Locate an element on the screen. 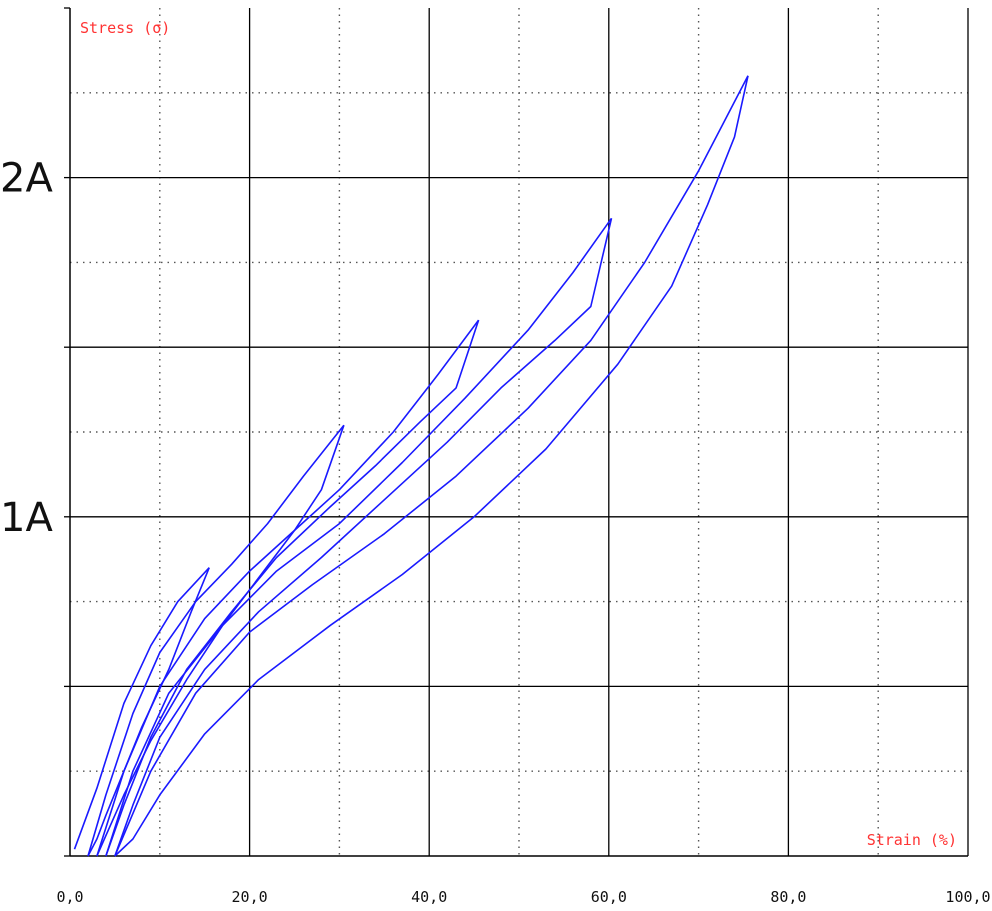 This screenshot has width=992, height=911. x-tick-label: 60,0 is located at coordinates (609, 897).